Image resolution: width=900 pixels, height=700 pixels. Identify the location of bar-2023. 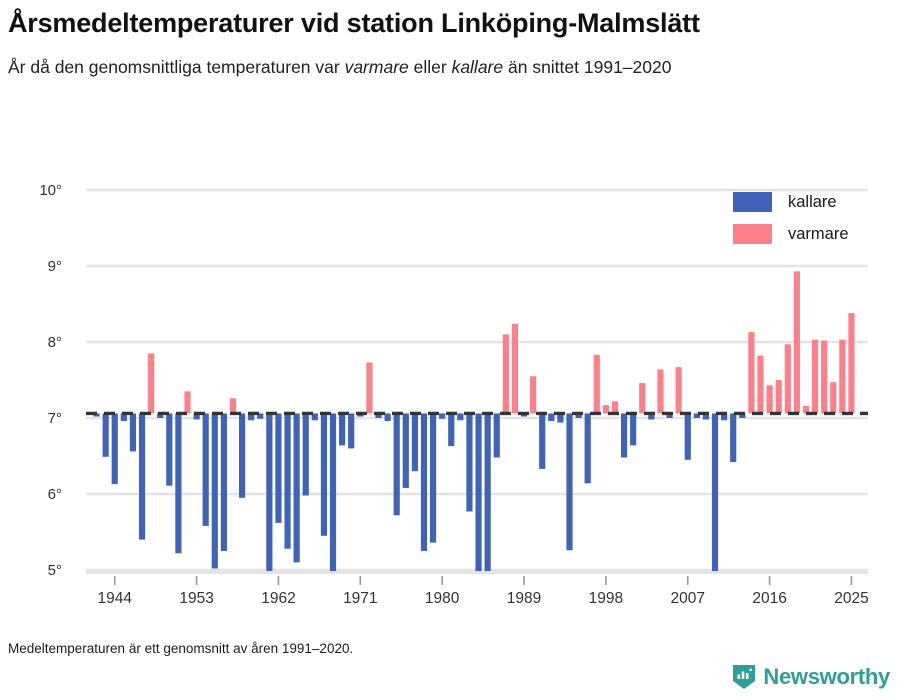
(833, 398).